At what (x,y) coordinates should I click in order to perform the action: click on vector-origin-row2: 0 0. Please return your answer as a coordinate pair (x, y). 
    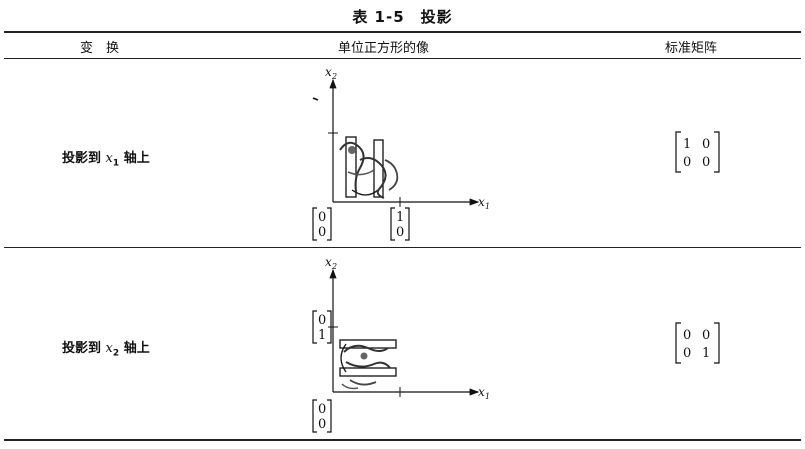
    Looking at the image, I should click on (322, 416).